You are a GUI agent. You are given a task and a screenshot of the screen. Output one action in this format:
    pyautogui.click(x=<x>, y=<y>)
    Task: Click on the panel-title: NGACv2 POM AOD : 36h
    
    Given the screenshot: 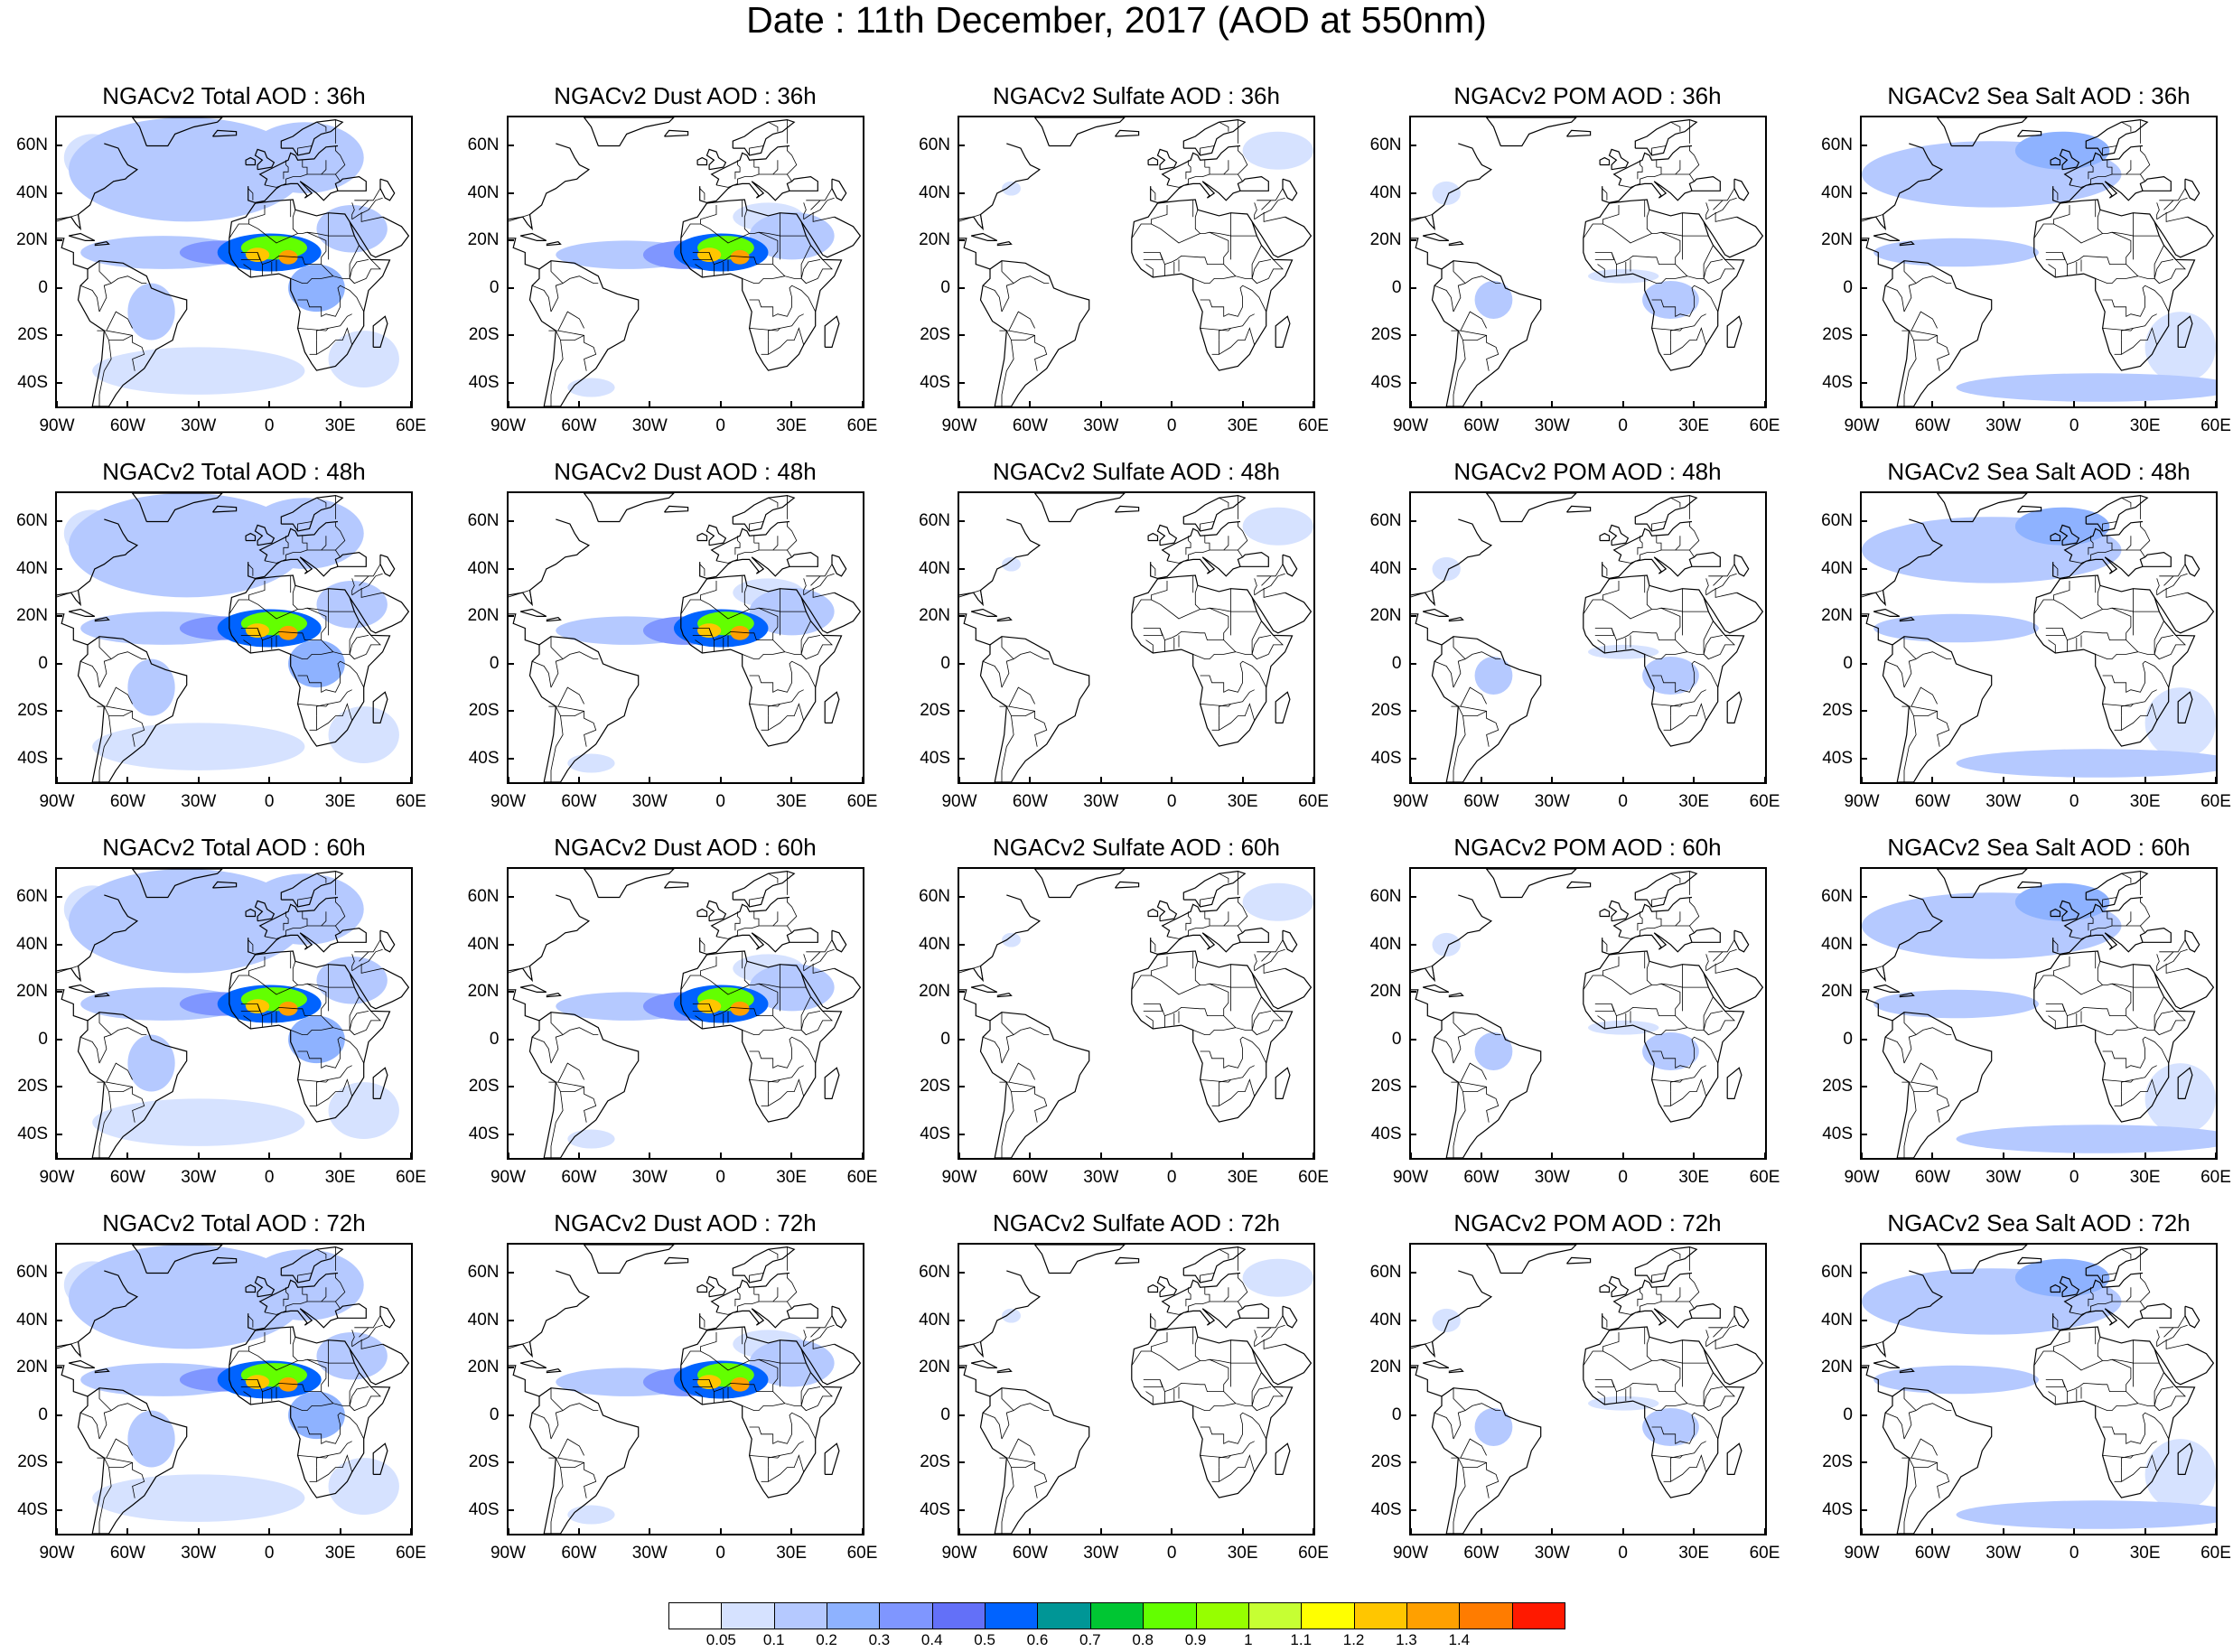 What is the action you would take?
    pyautogui.click(x=1587, y=95)
    